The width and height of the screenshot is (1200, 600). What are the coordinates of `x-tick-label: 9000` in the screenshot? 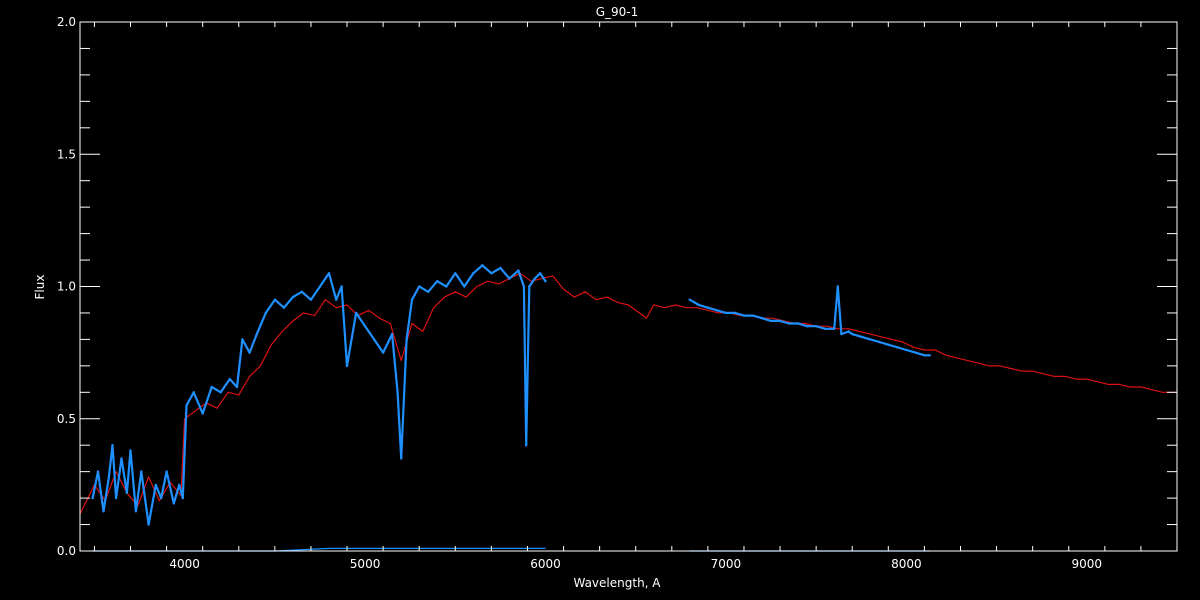 It's located at (1087, 564).